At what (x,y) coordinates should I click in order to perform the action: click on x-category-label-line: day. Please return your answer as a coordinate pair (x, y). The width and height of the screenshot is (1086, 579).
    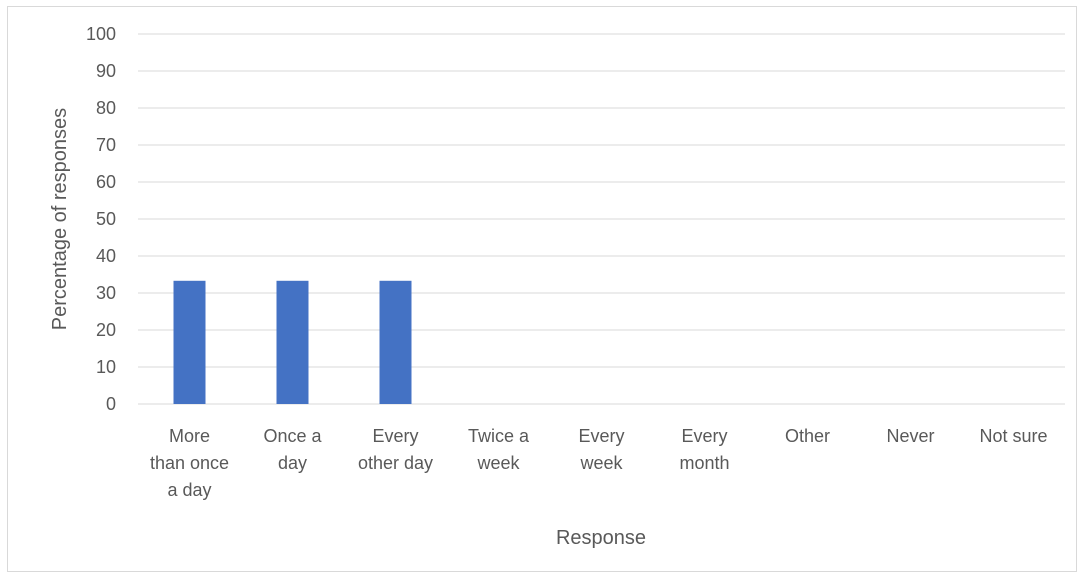
    Looking at the image, I should click on (292, 463).